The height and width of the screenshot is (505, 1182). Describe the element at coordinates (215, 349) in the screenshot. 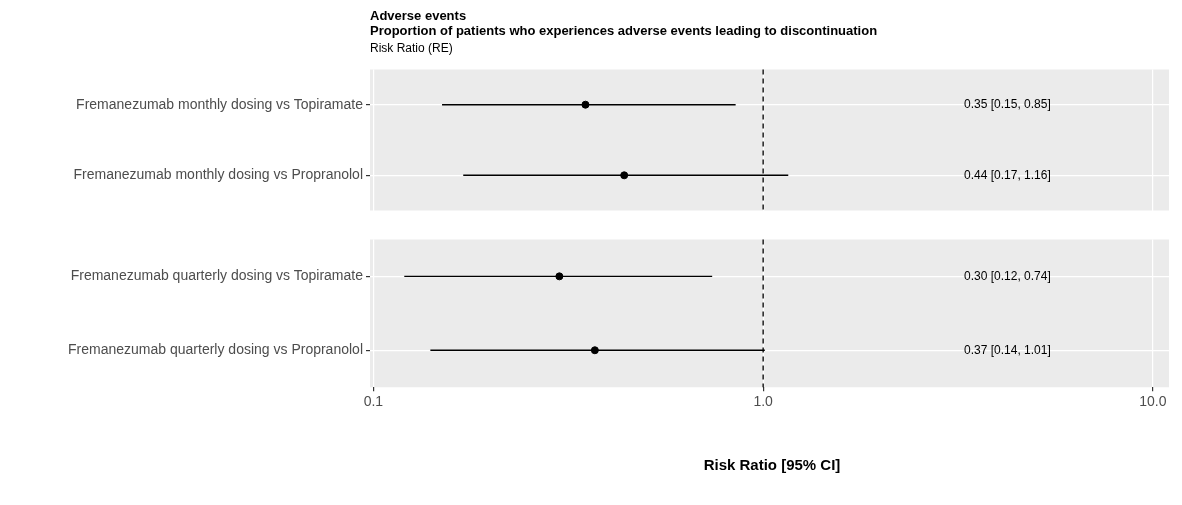

I see `y-tick-label: Fremanezumab quarterly dosing vs Propranolol` at that location.